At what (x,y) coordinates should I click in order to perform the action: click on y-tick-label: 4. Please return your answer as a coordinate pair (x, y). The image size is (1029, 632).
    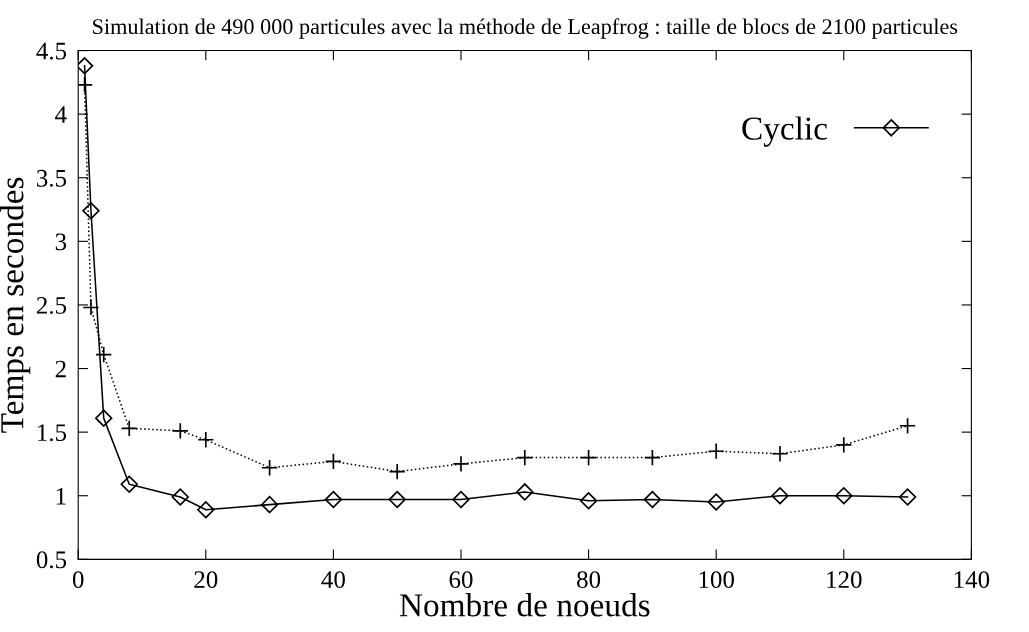
    Looking at the image, I should click on (61, 114).